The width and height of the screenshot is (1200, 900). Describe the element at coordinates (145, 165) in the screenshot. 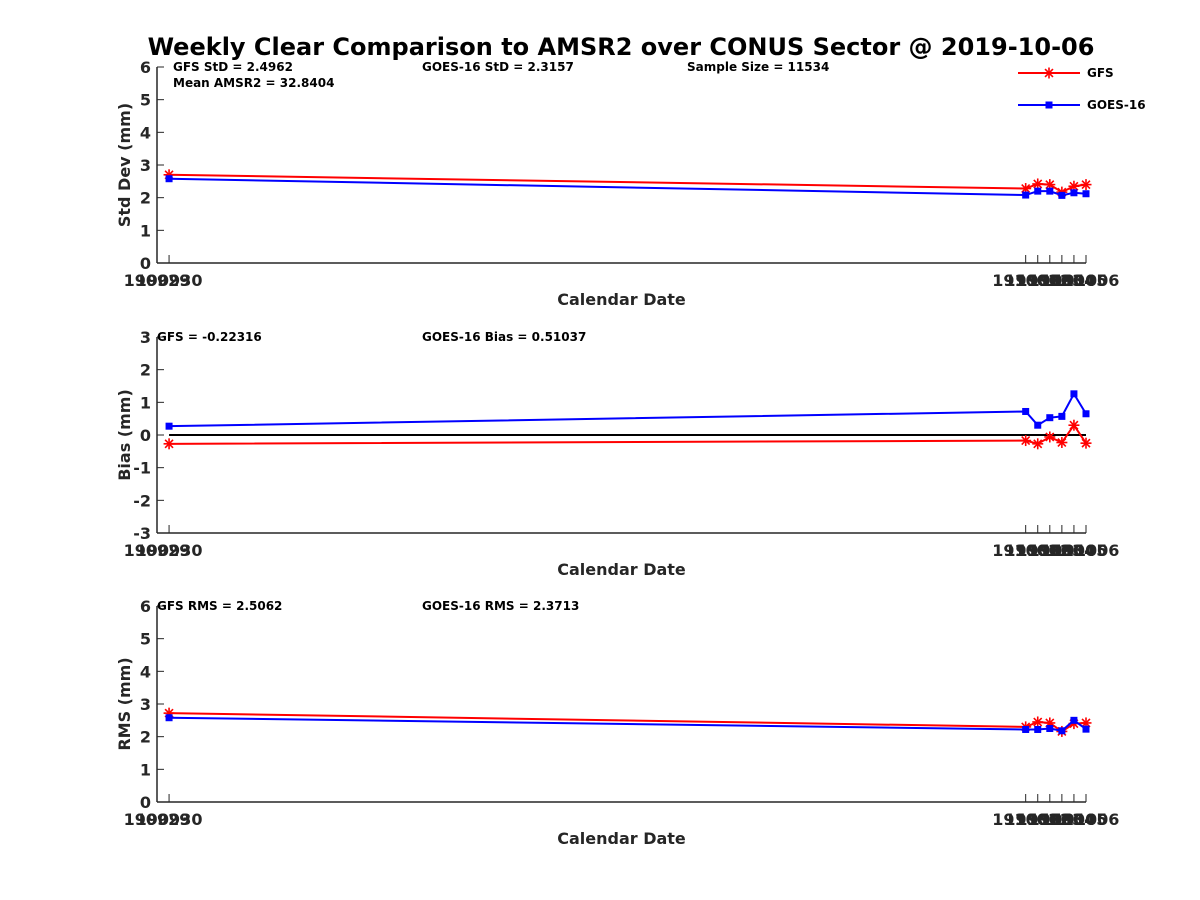

I see `y-tick-label-std: 3` at that location.